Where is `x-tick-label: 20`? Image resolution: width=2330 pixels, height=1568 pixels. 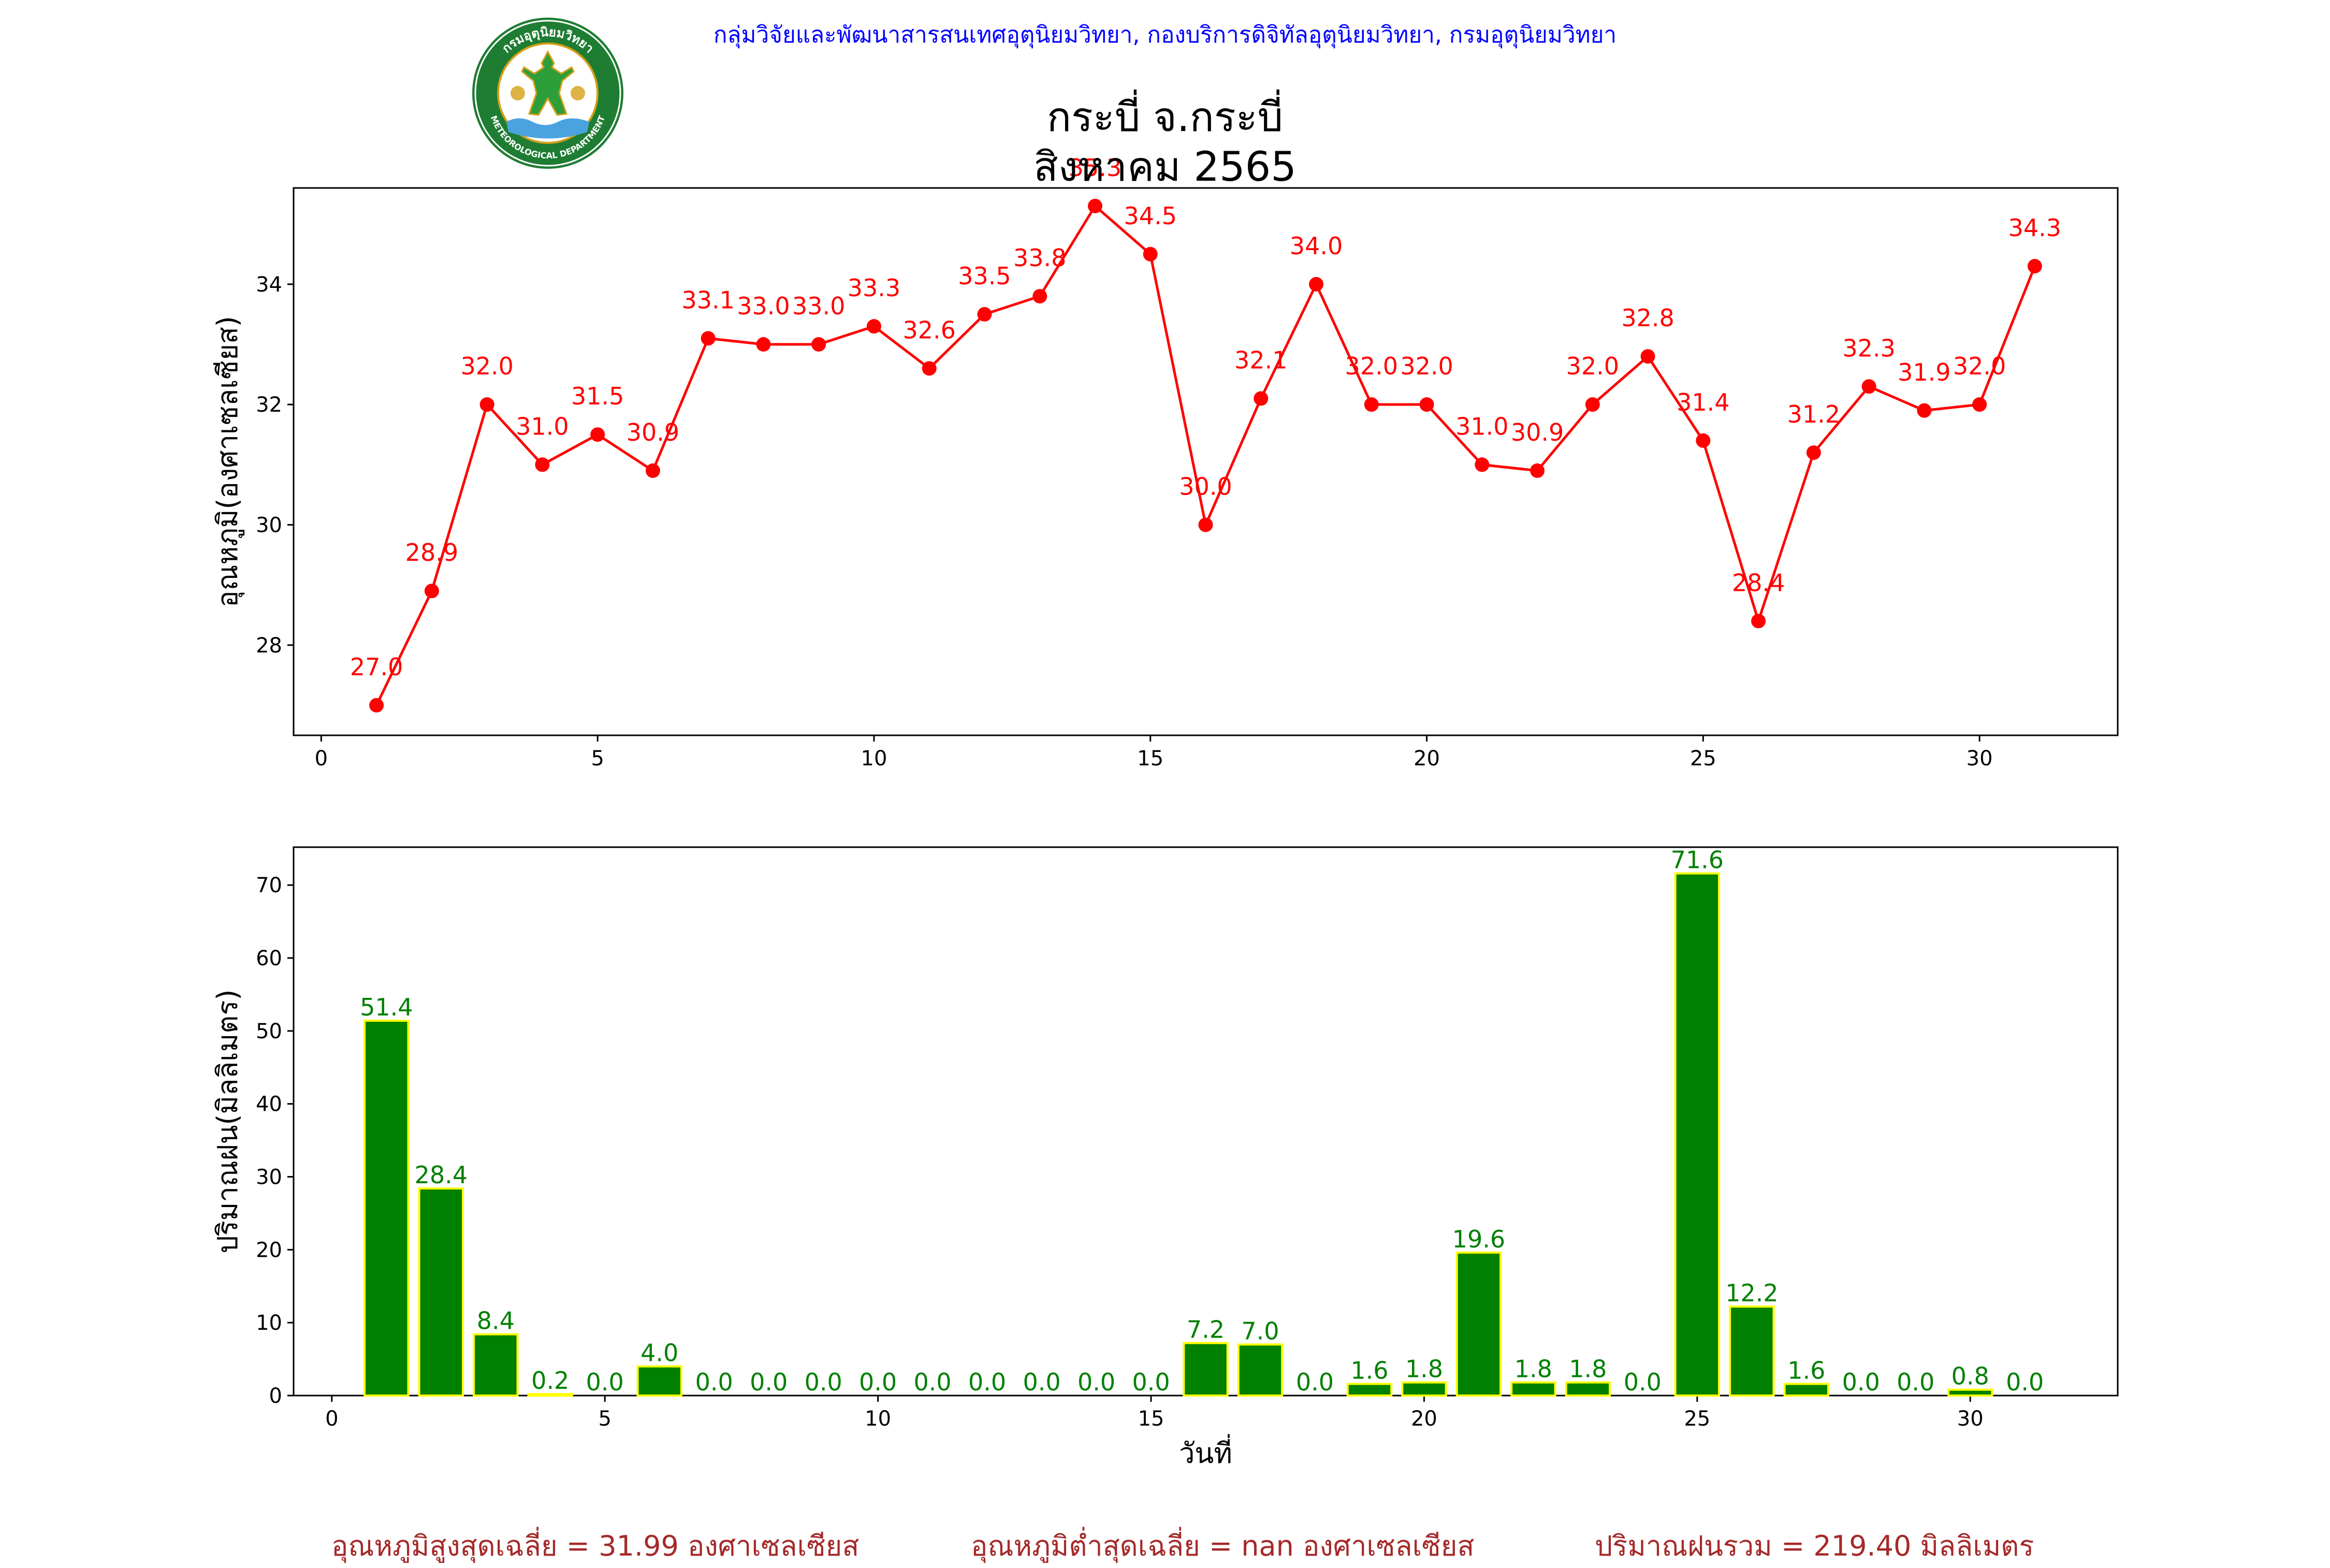 x-tick-label: 20 is located at coordinates (1424, 1419).